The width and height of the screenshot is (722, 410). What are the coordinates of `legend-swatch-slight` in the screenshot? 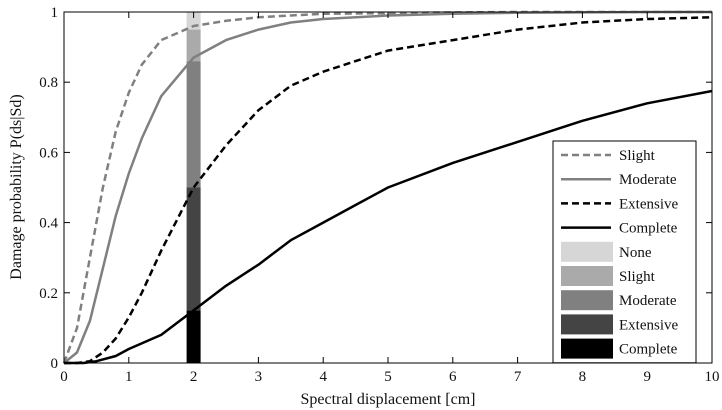 It's located at (587, 276).